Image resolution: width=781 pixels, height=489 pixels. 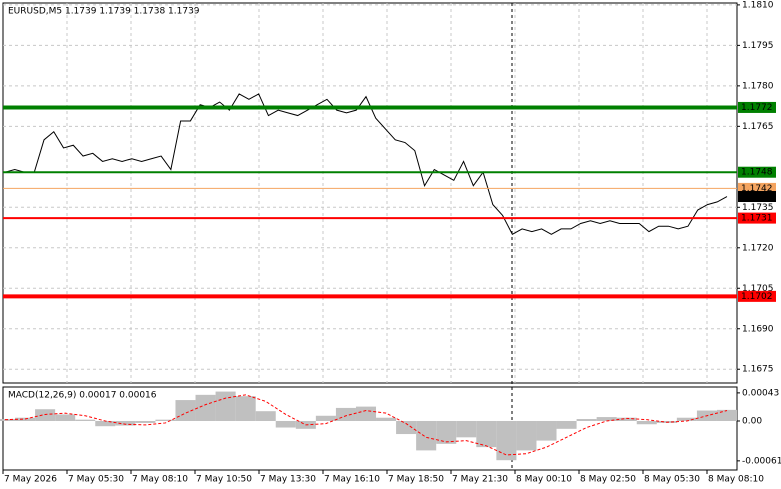 What do you see at coordinates (366, 425) in the screenshot?
I see `signal-line` at bounding box center [366, 425].